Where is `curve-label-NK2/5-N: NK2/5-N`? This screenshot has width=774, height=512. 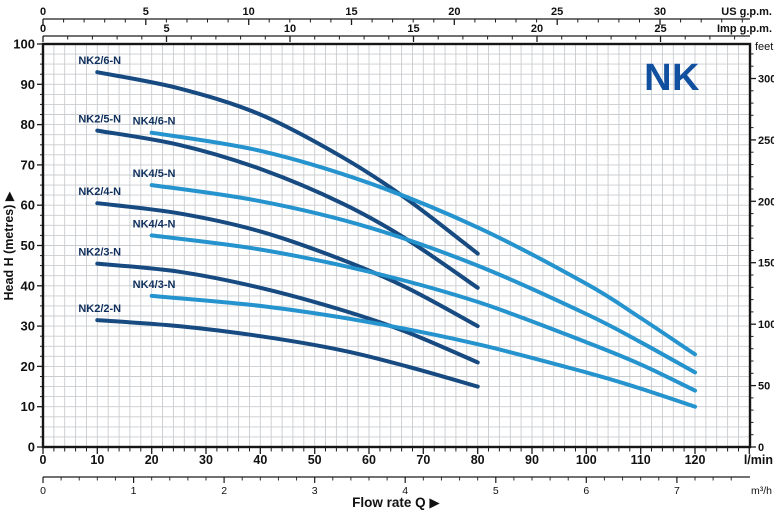 curve-label-NK2/5-N: NK2/5-N is located at coordinates (99, 120).